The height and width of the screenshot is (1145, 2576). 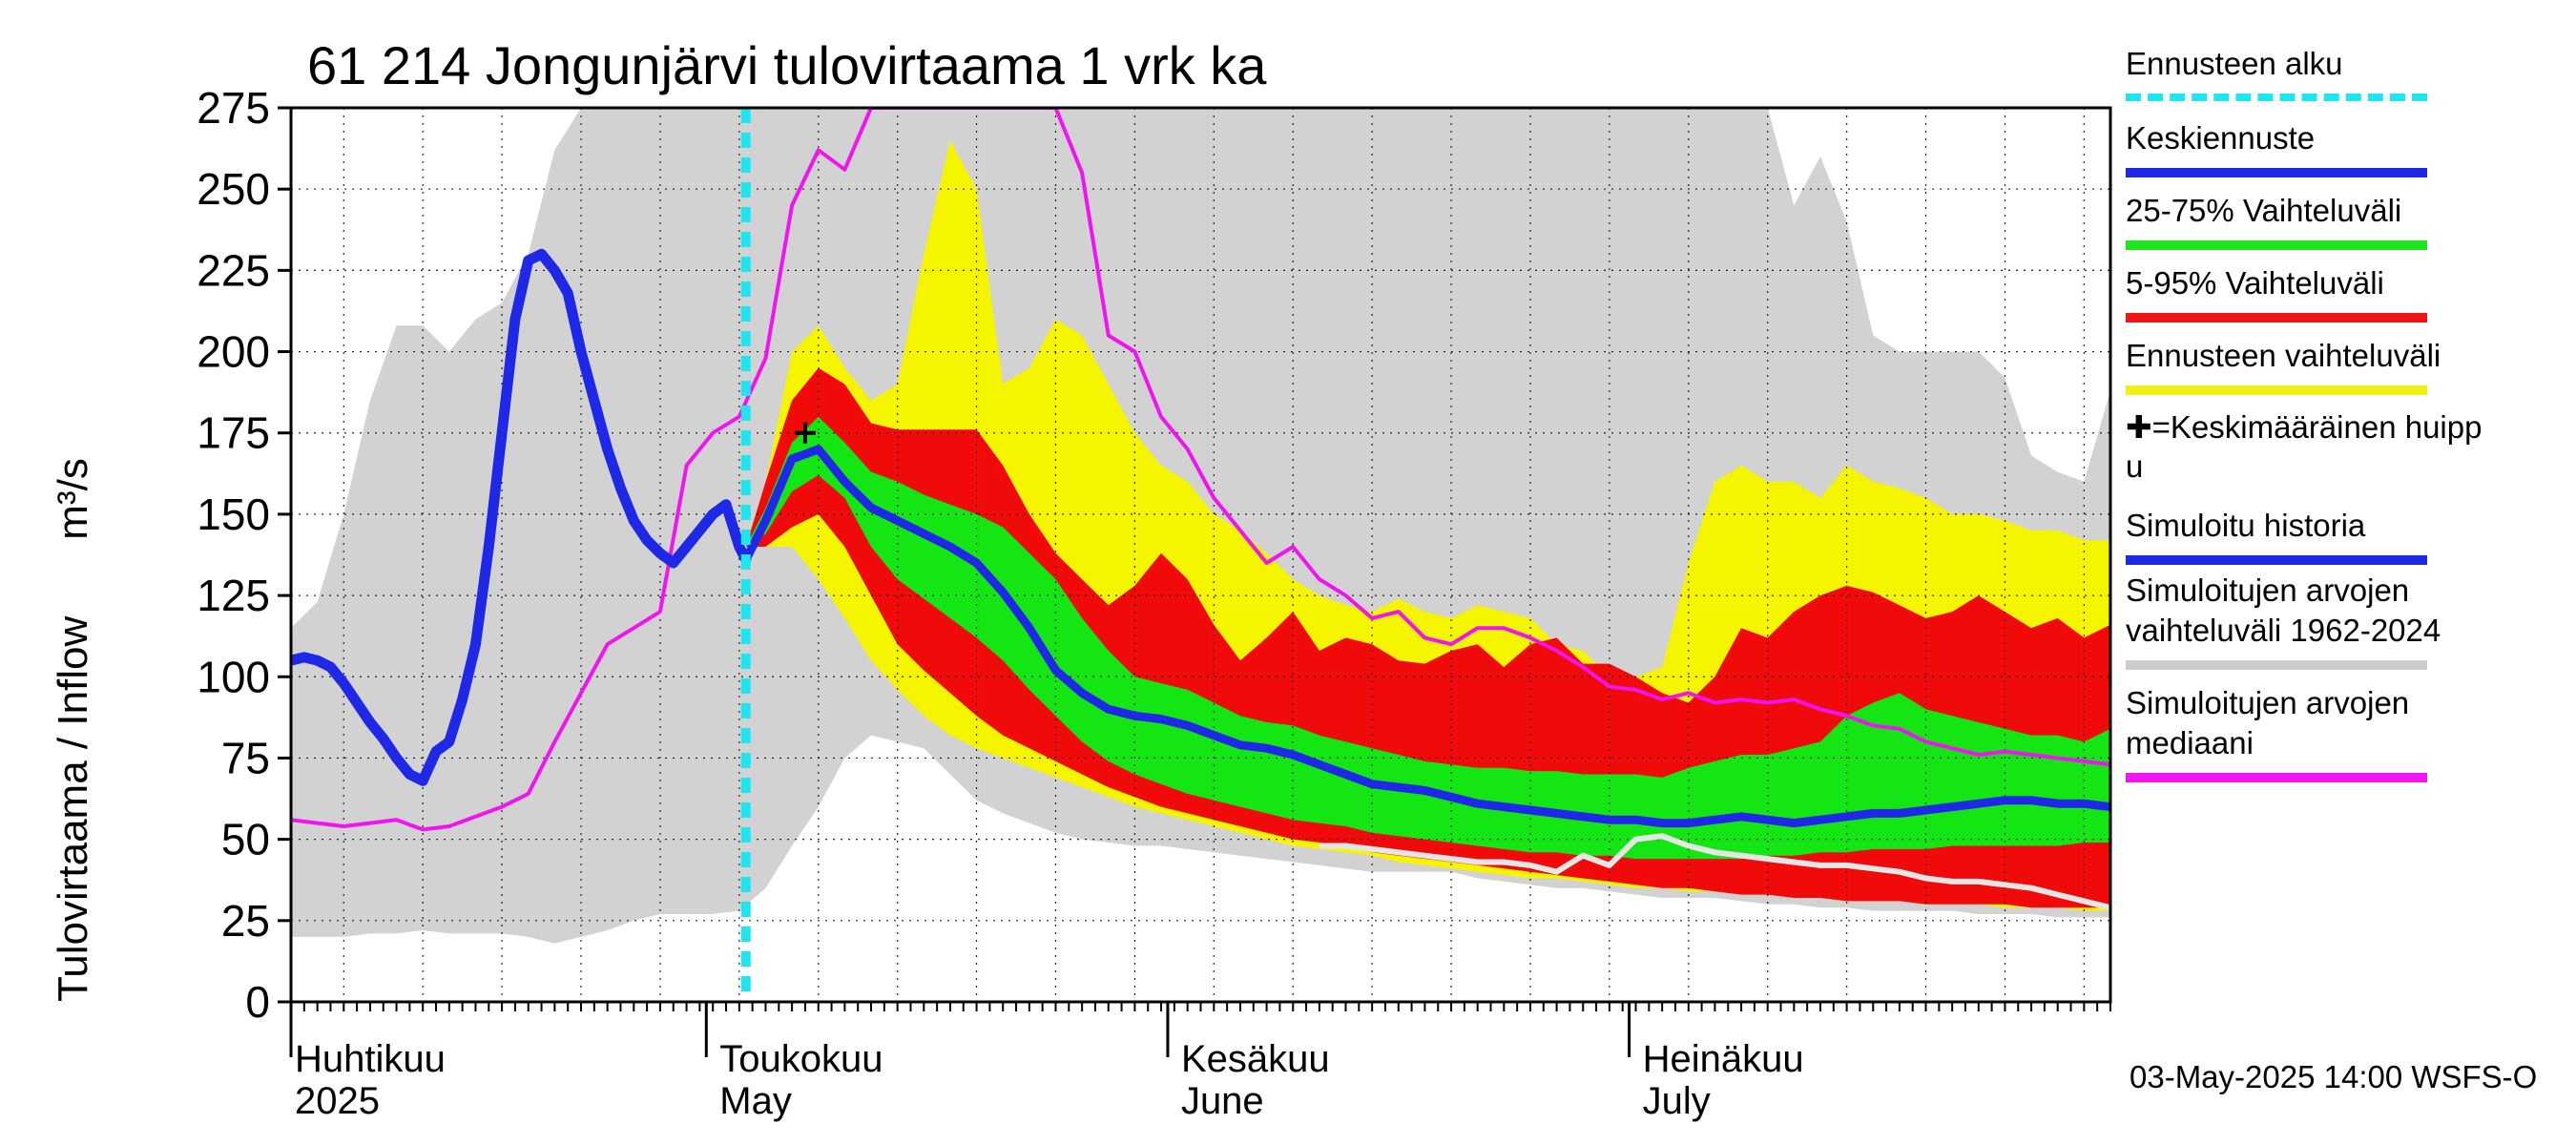 What do you see at coordinates (1676, 1101) in the screenshot?
I see `month-label-en: July` at bounding box center [1676, 1101].